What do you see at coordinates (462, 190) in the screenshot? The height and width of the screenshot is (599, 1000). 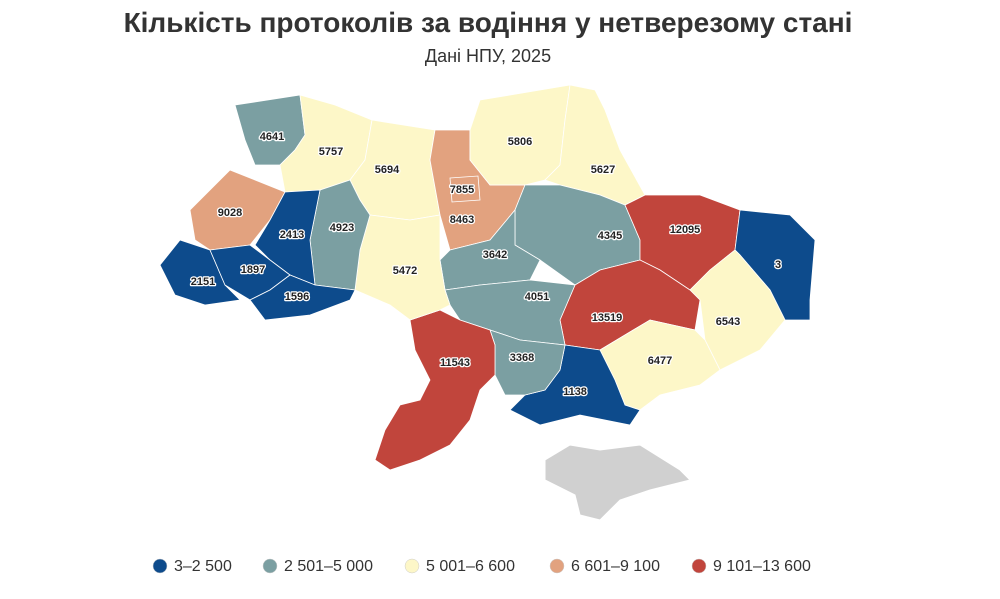 I see `region-value: 7855` at bounding box center [462, 190].